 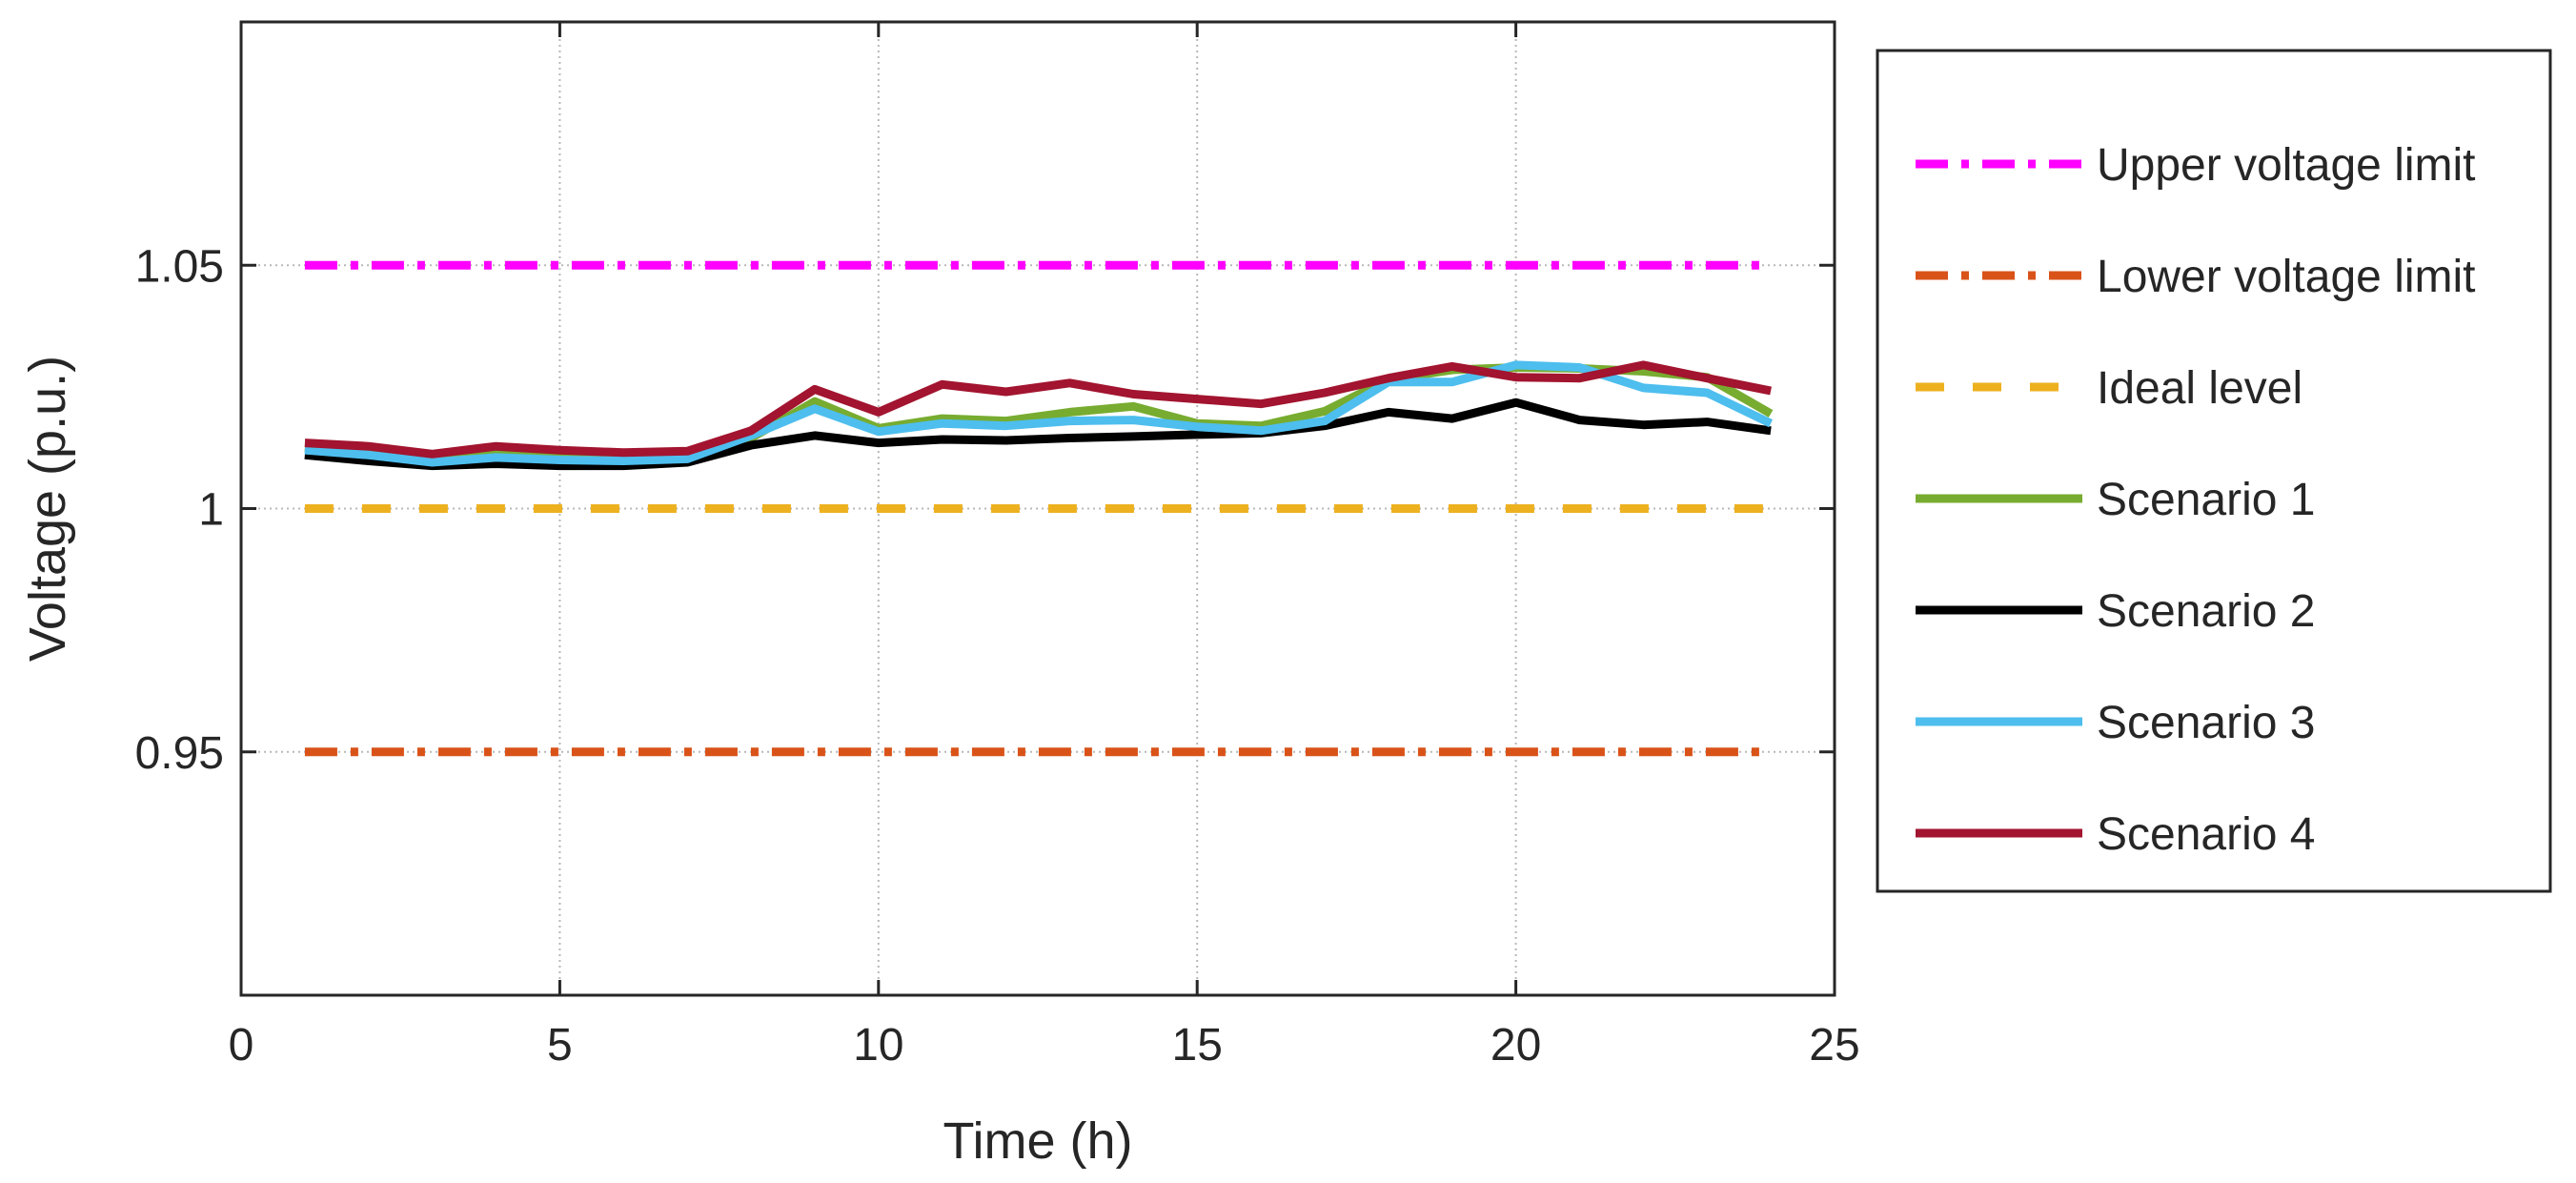 I want to click on x-tick-label: 10, so click(x=878, y=1045).